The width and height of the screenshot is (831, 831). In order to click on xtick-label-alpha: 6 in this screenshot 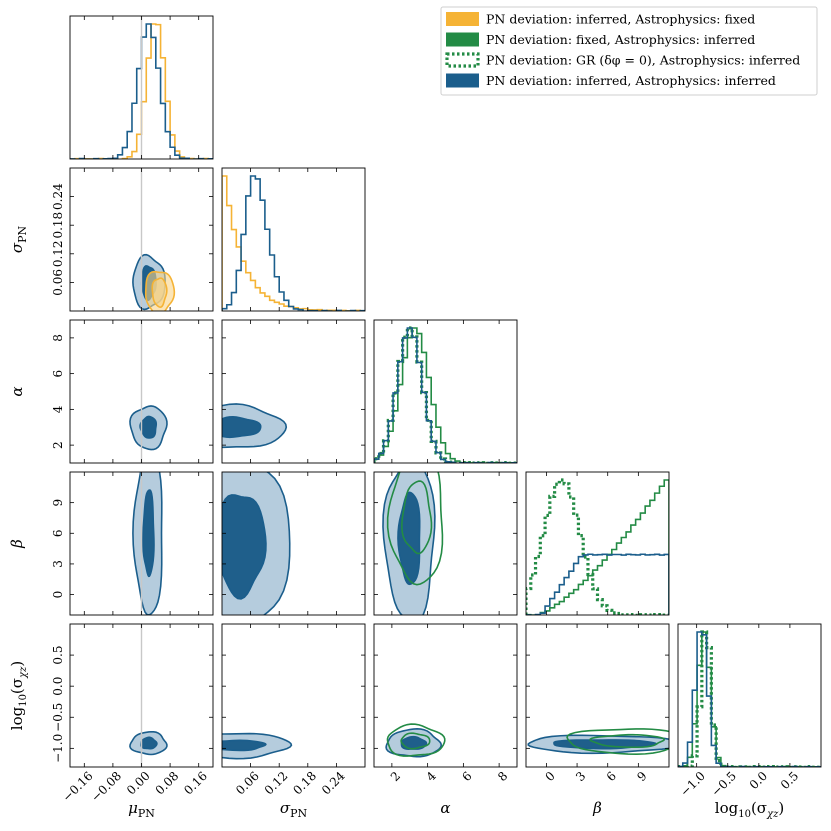, I will do `click(466, 776)`.